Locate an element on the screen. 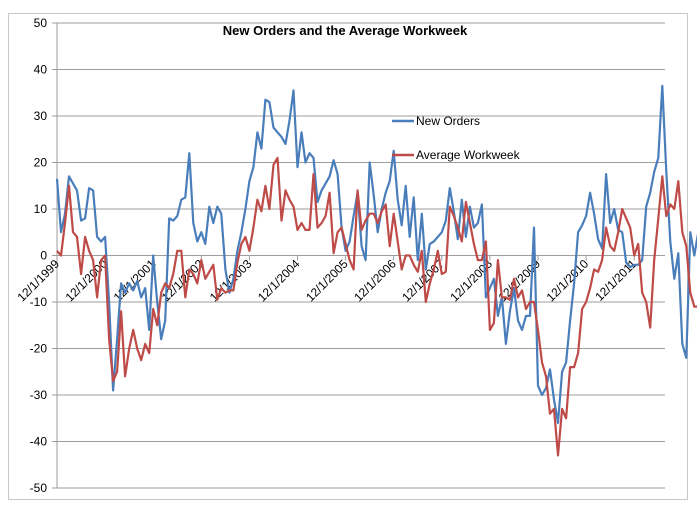  legend-label-new-orders: New Orders is located at coordinates (448, 121).